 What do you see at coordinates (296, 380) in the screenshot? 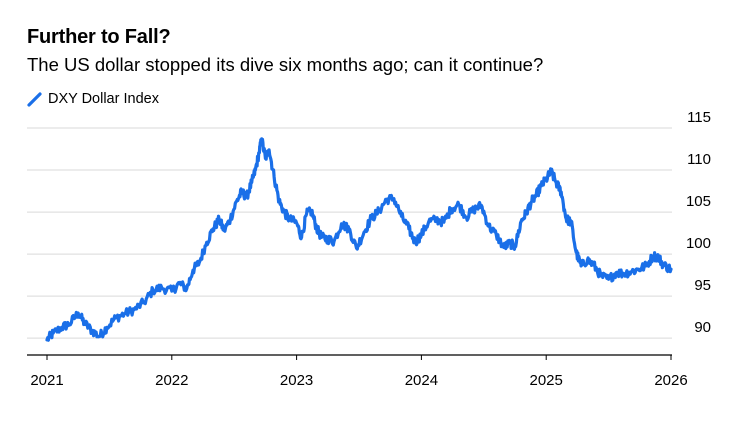
I see `x-tick-label: 2023` at bounding box center [296, 380].